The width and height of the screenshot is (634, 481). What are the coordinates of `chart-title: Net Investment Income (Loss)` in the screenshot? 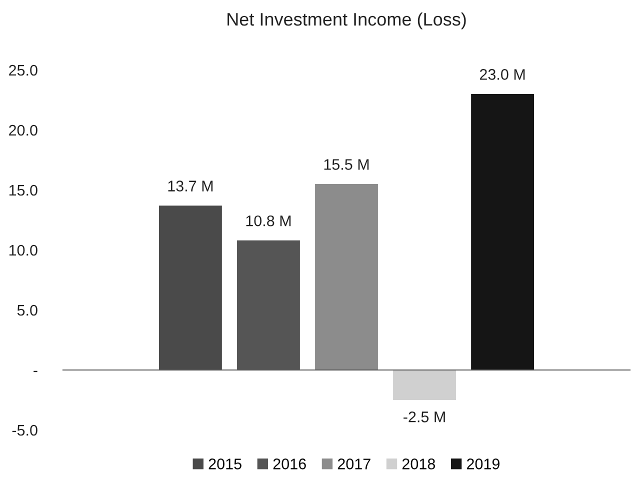 It's located at (347, 21).